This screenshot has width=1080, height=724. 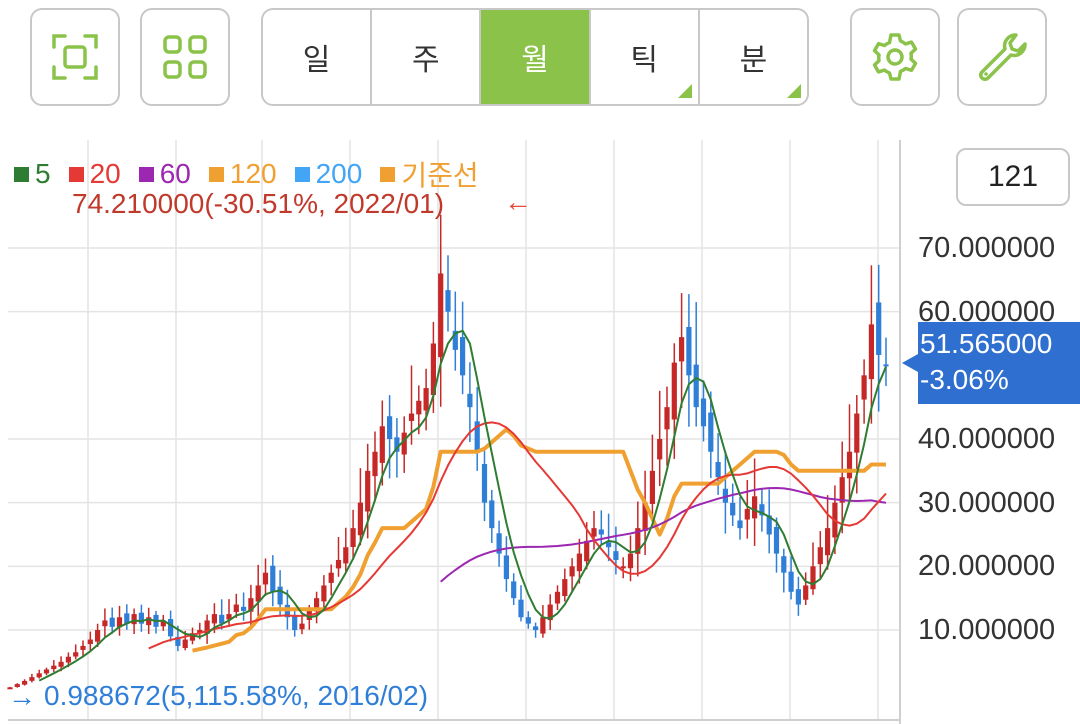 I want to click on submenu-corner-icon, so click(x=794, y=91).